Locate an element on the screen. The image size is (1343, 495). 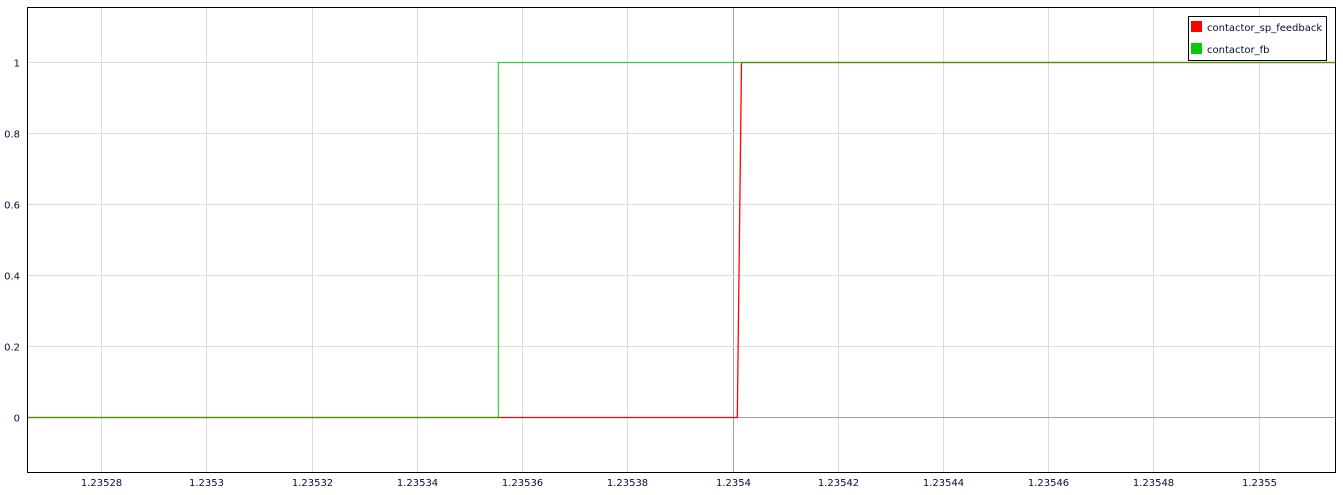
x-tick-label: 1.23536 is located at coordinates (522, 483).